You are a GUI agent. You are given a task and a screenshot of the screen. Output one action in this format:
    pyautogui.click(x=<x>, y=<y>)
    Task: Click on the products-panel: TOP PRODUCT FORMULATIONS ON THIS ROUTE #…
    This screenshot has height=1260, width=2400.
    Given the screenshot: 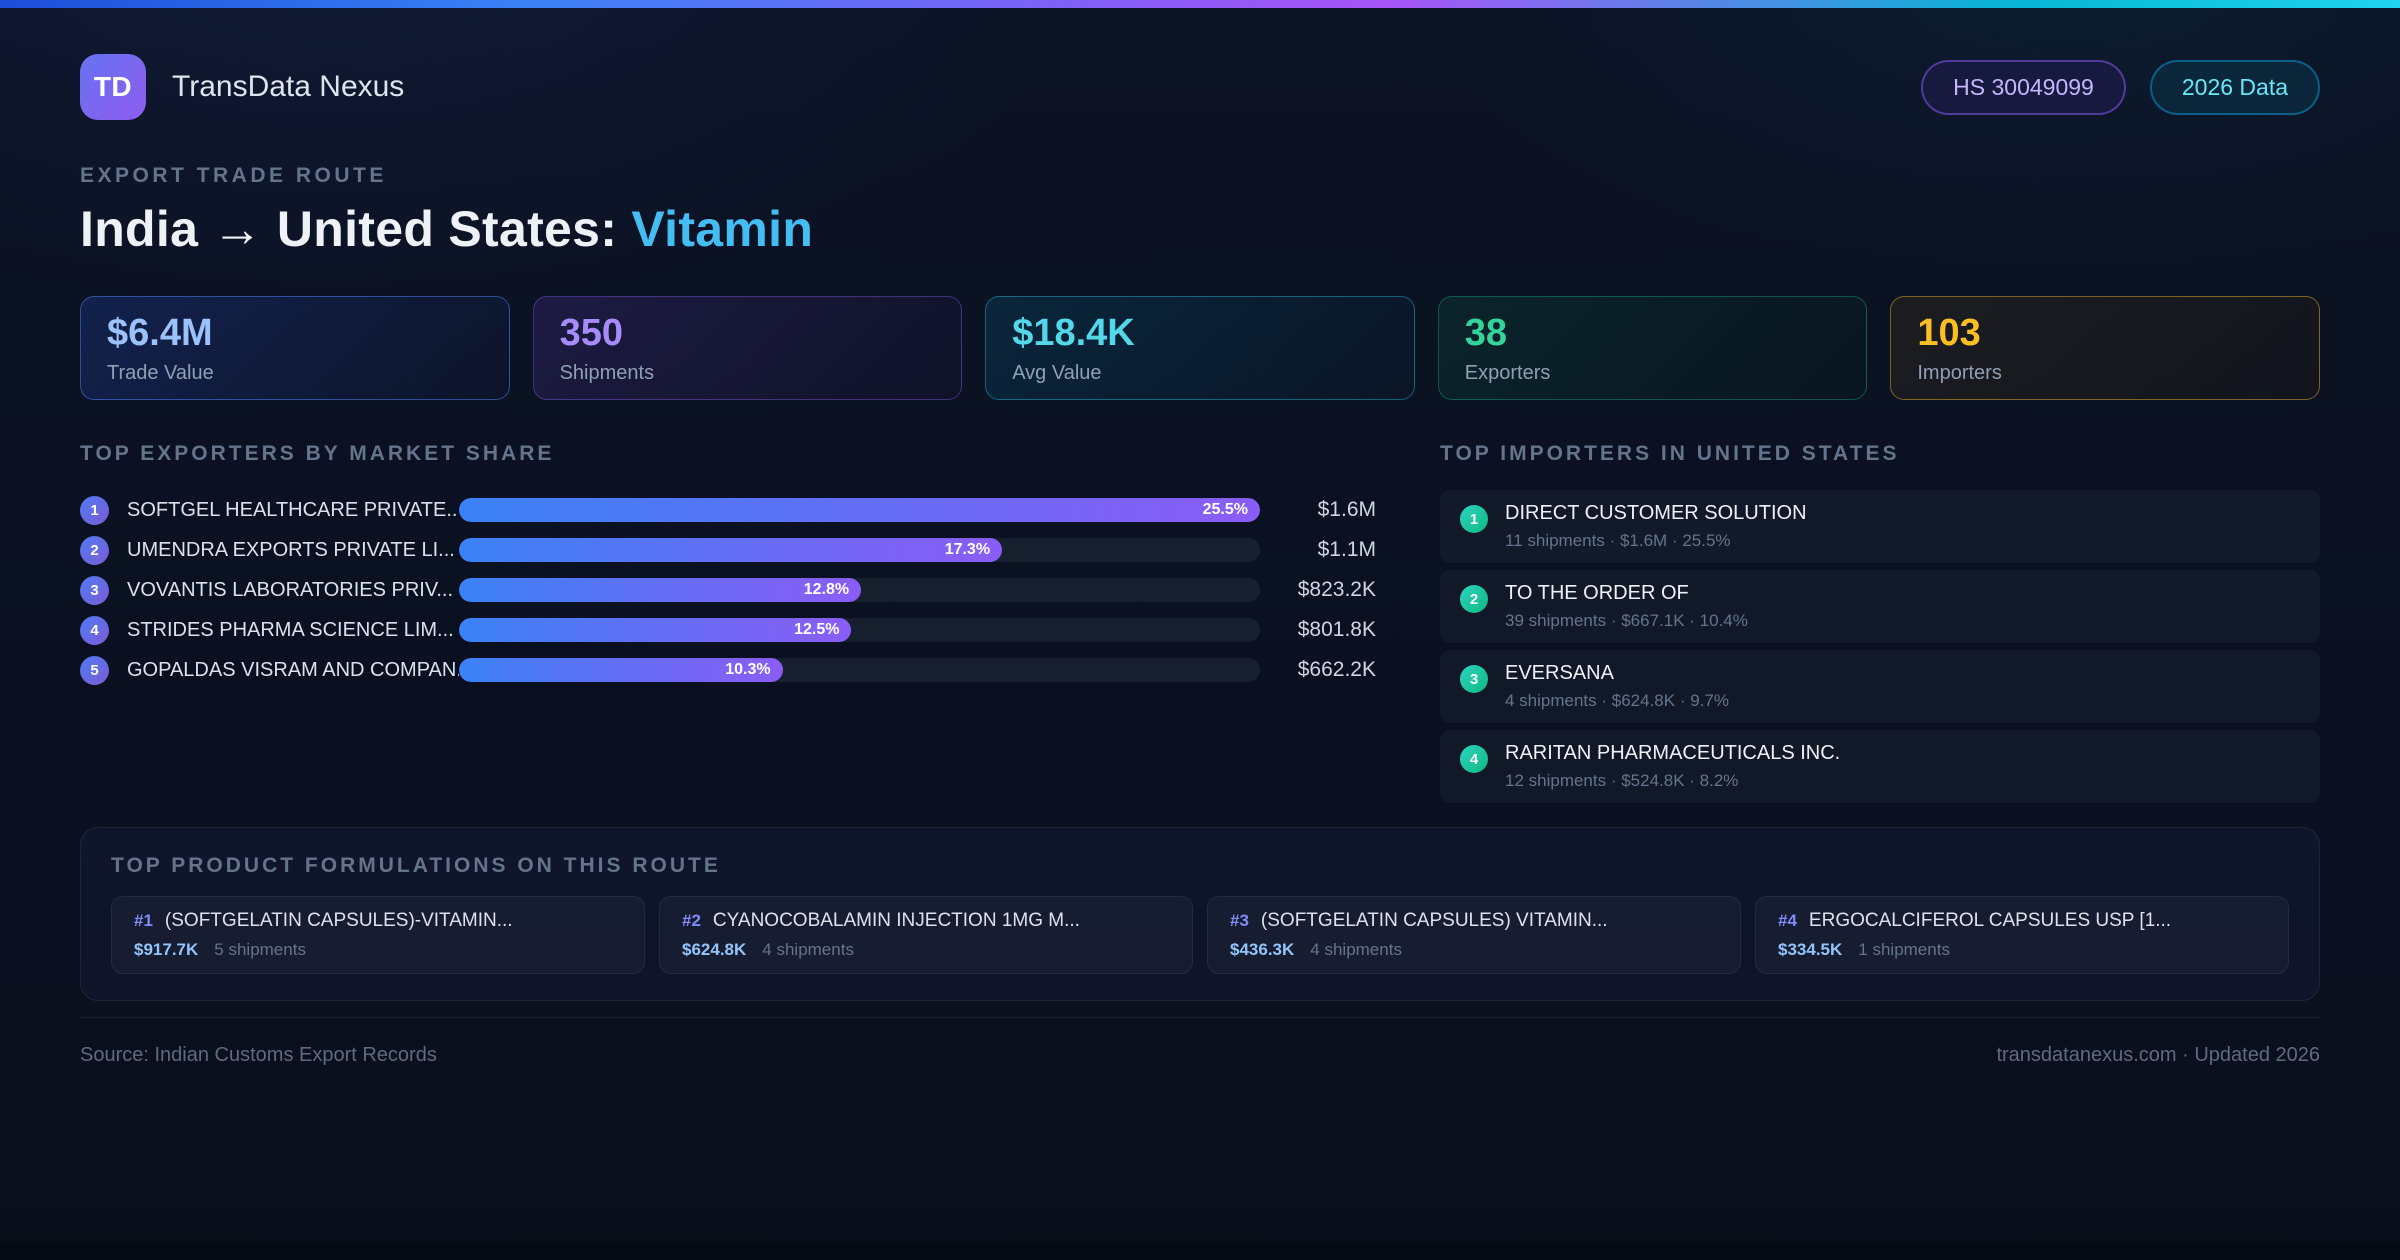 What is the action you would take?
    pyautogui.click(x=1200, y=914)
    